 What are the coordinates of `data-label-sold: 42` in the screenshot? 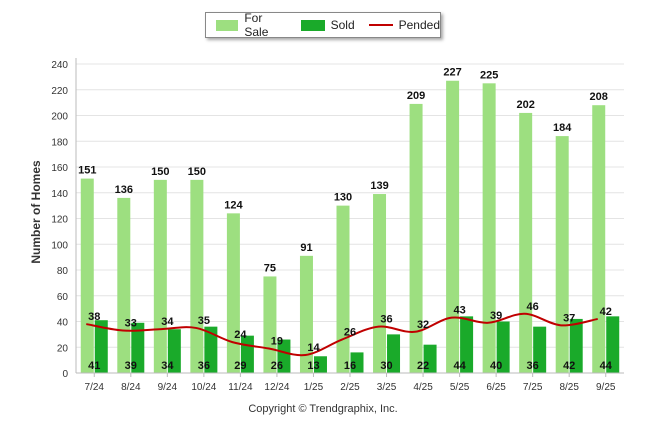 It's located at (569, 366).